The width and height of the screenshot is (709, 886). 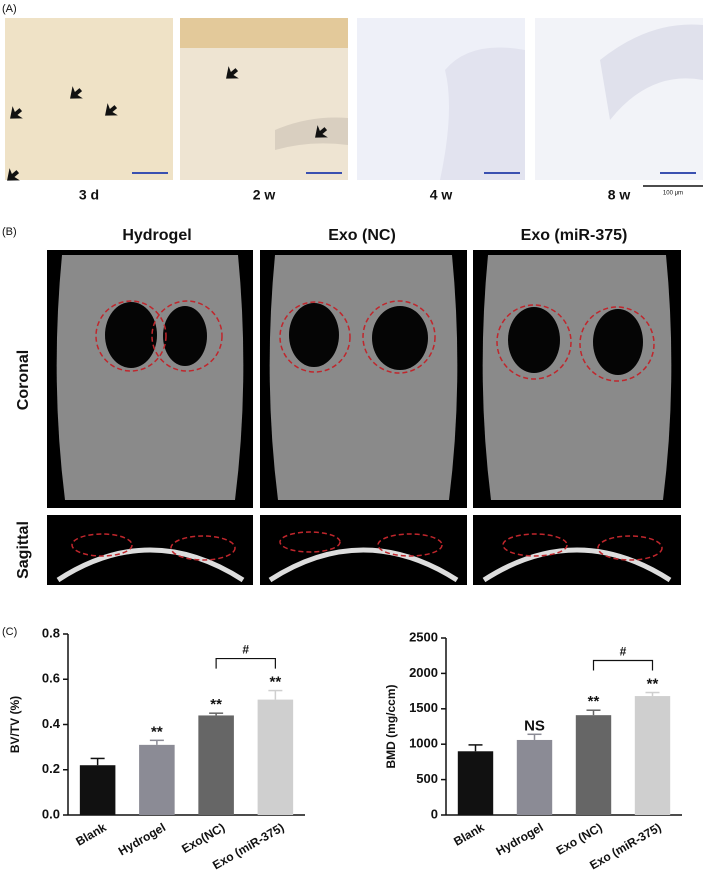 I want to click on y-tick-label: 0.4, so click(x=51, y=723).